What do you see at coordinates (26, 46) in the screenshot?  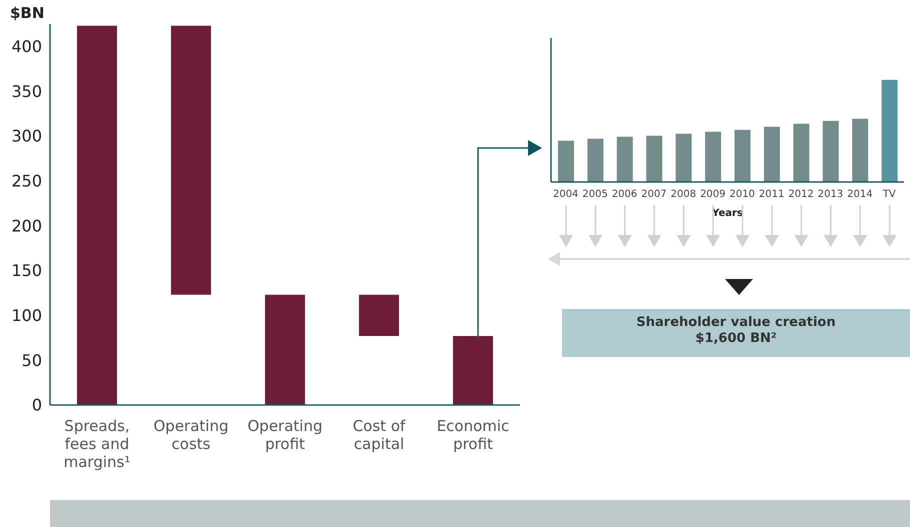 I see `y-tick-label: 400` at bounding box center [26, 46].